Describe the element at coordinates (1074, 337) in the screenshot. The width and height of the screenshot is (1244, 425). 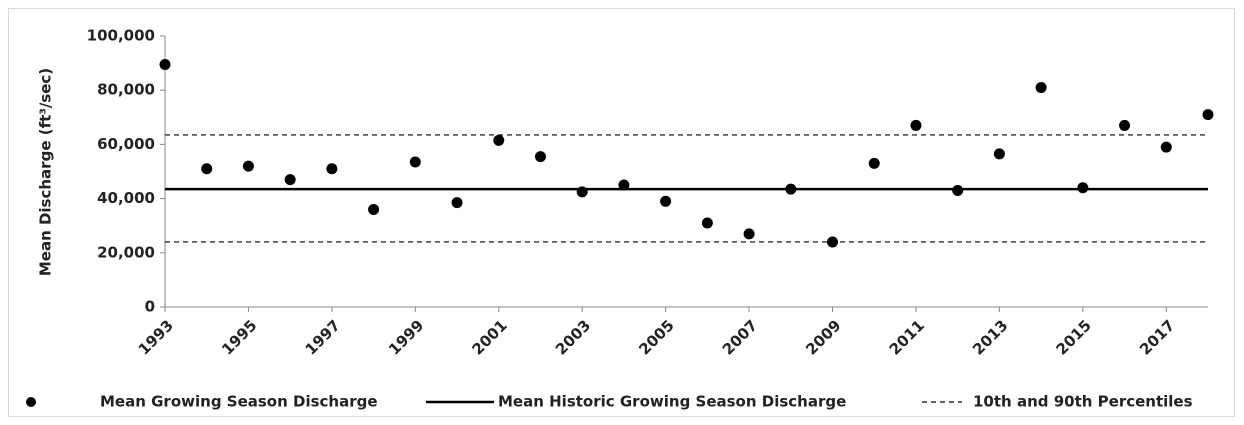
I see `x-tick-label: 2015` at that location.